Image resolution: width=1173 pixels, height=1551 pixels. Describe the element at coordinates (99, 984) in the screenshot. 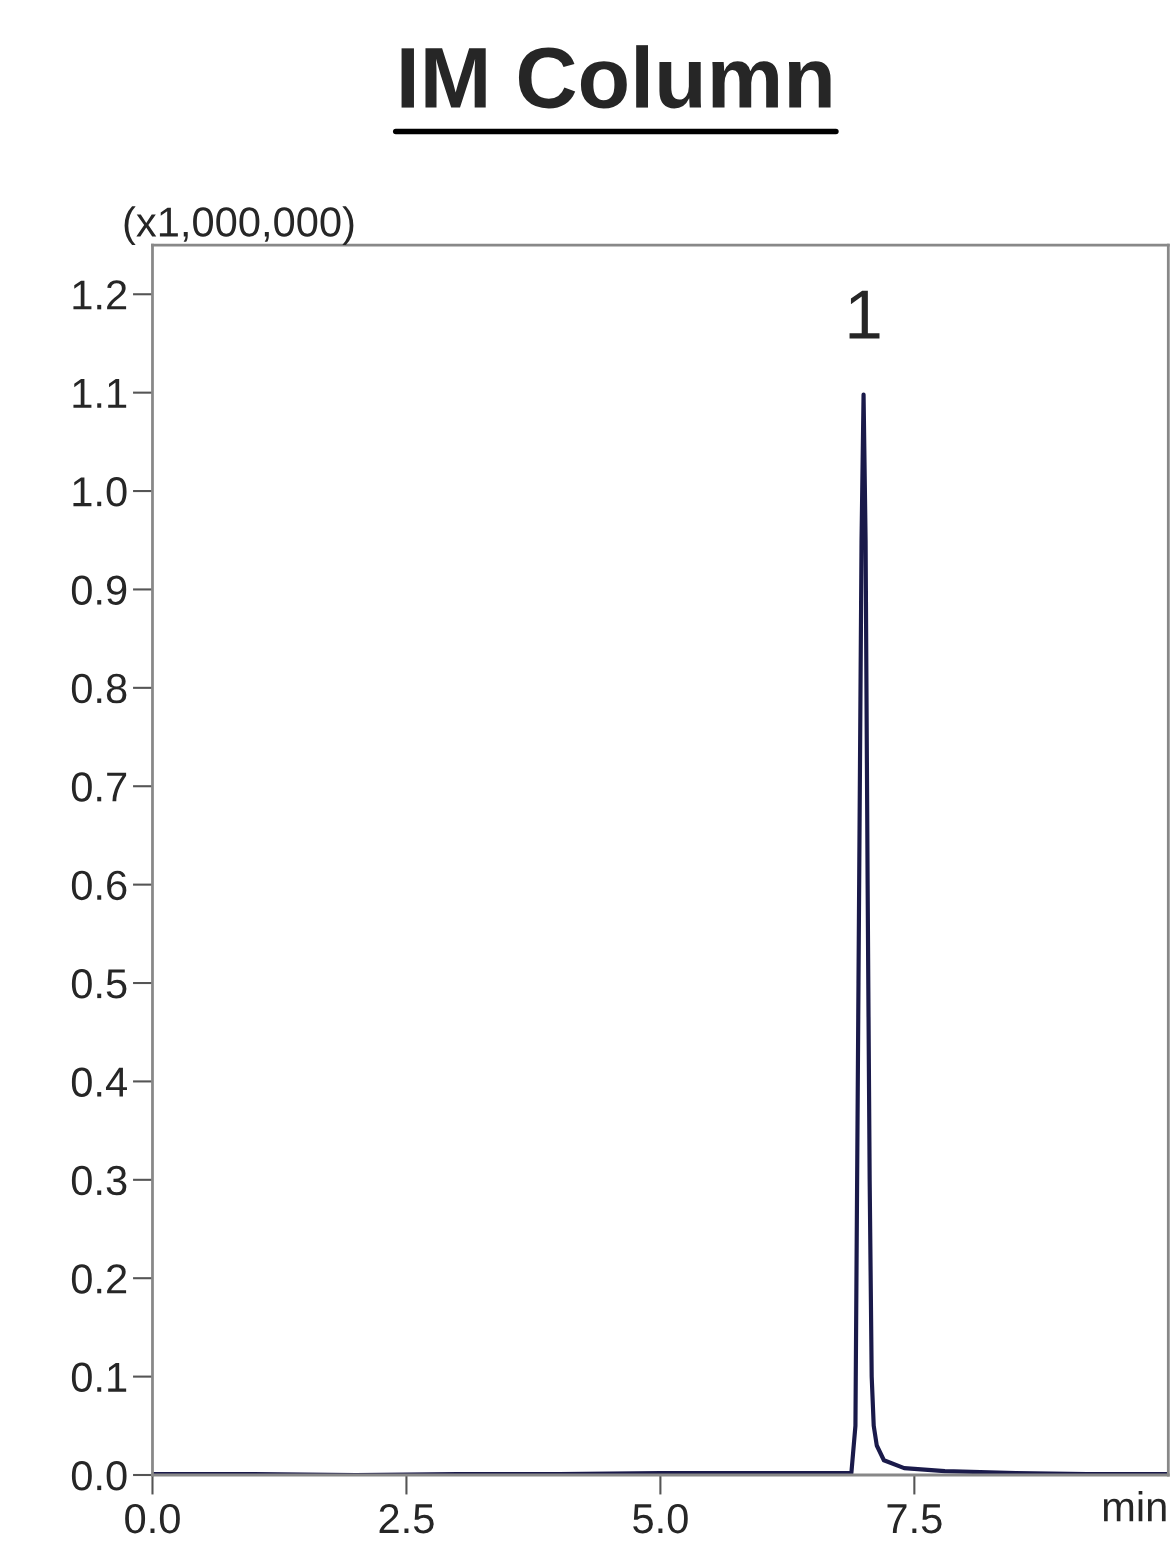

I see `y-tick-label: 0.5` at that location.